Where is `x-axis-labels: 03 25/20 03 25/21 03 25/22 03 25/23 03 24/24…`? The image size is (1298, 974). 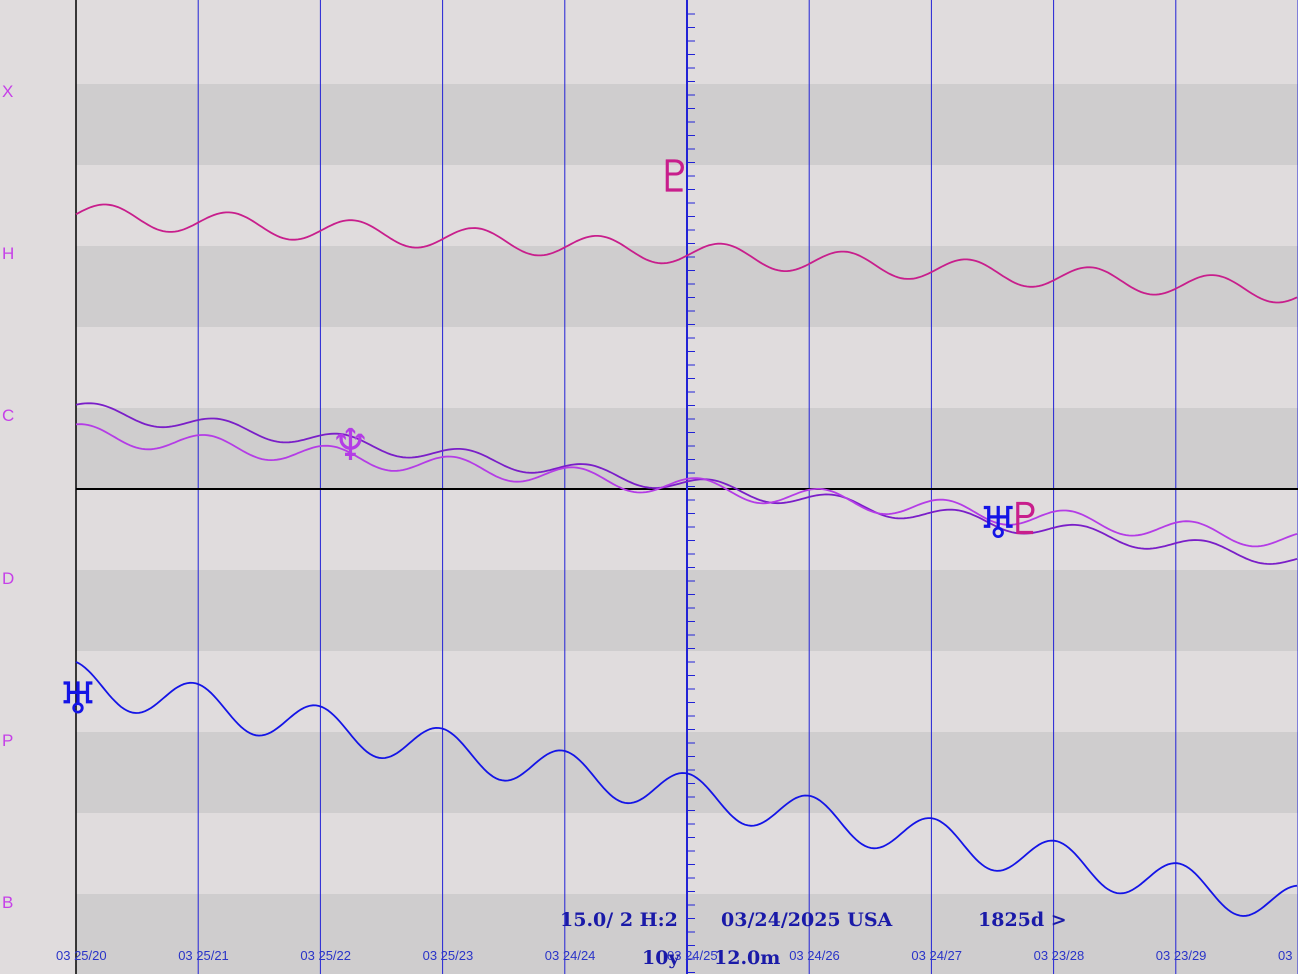
x-axis-labels: 03 25/20 03 25/21 03 25/22 03 25/23 03 24/24… is located at coordinates (674, 955).